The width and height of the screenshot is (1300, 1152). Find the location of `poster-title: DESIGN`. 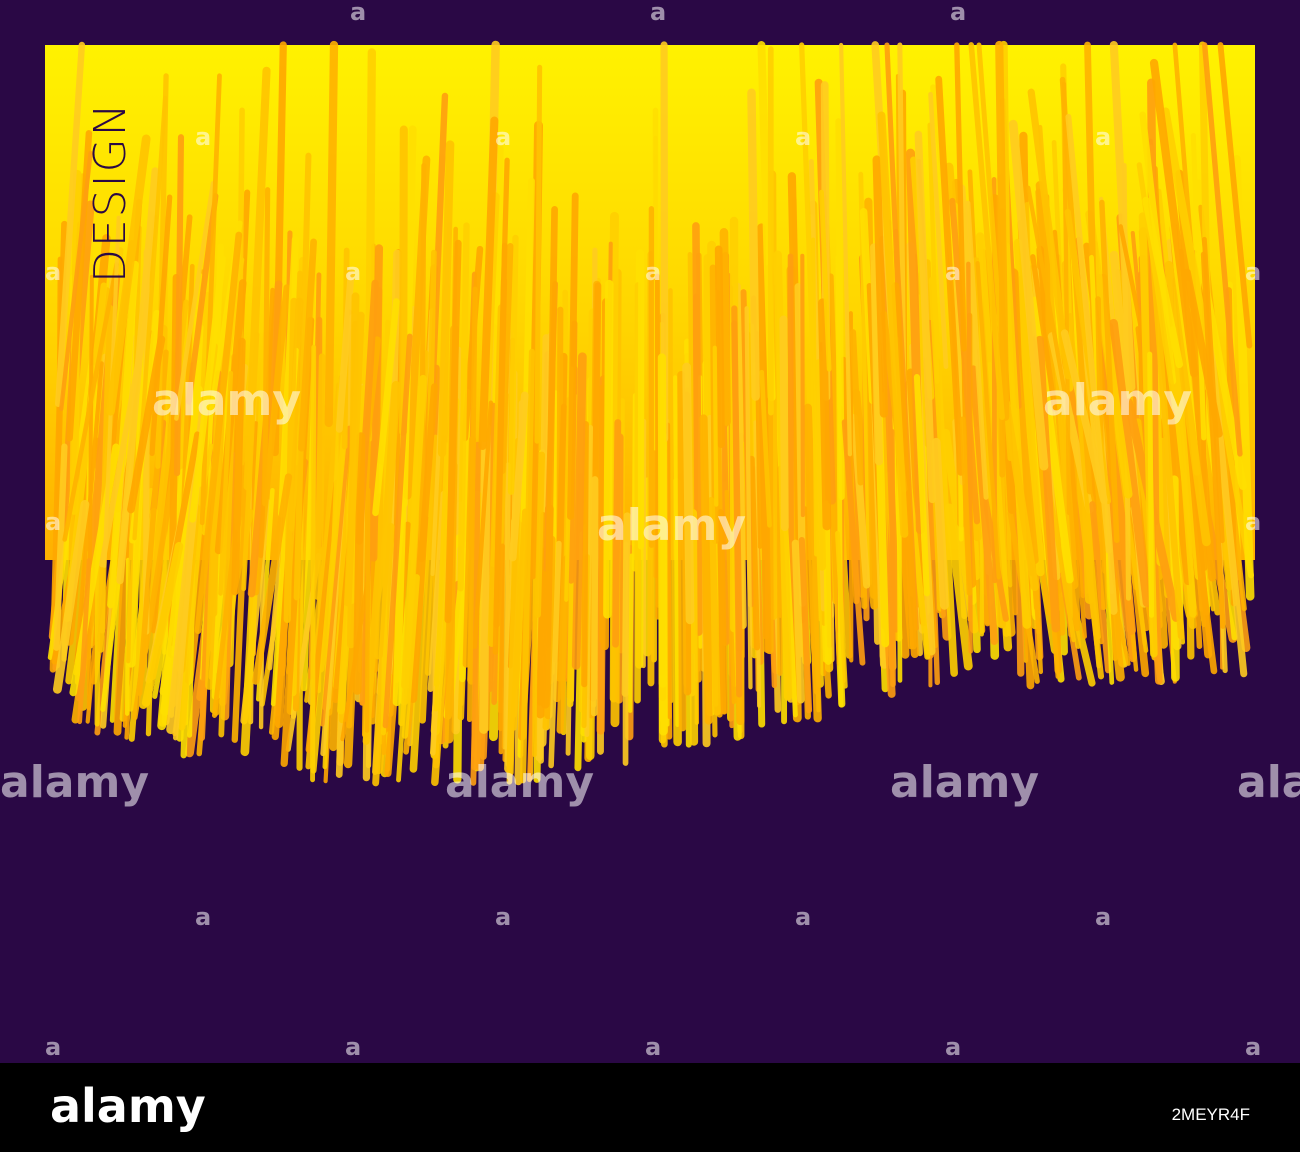

poster-title: DESIGN is located at coordinates (110, 192).